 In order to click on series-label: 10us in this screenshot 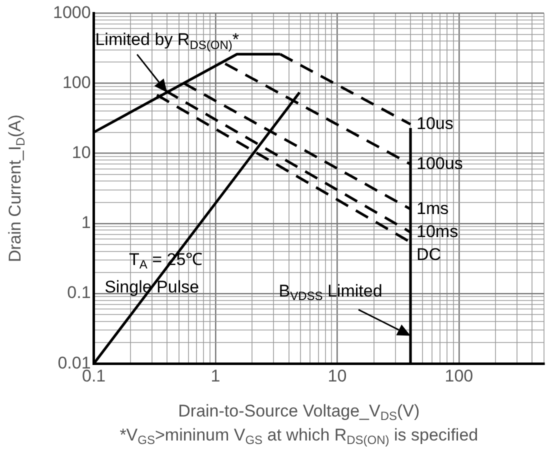, I will do `click(435, 123)`.